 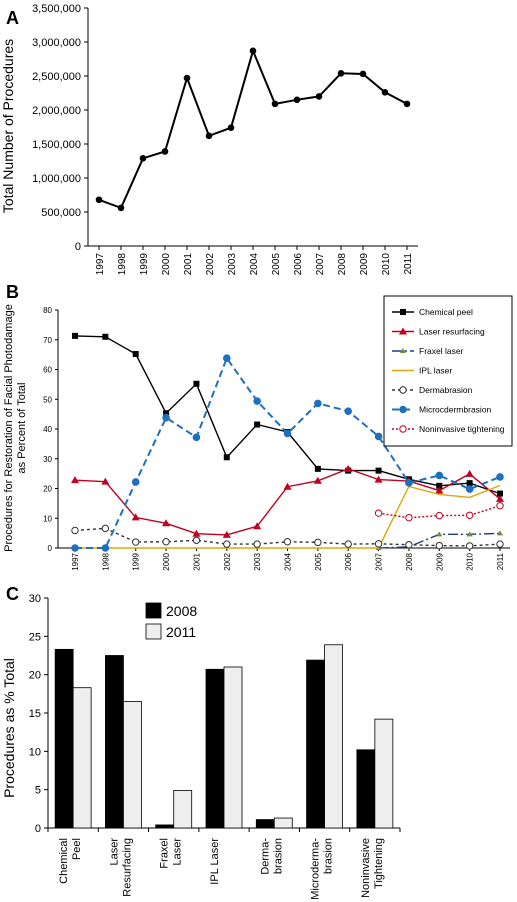 I want to click on panel-a-xtick-label: 2006, so click(x=298, y=264).